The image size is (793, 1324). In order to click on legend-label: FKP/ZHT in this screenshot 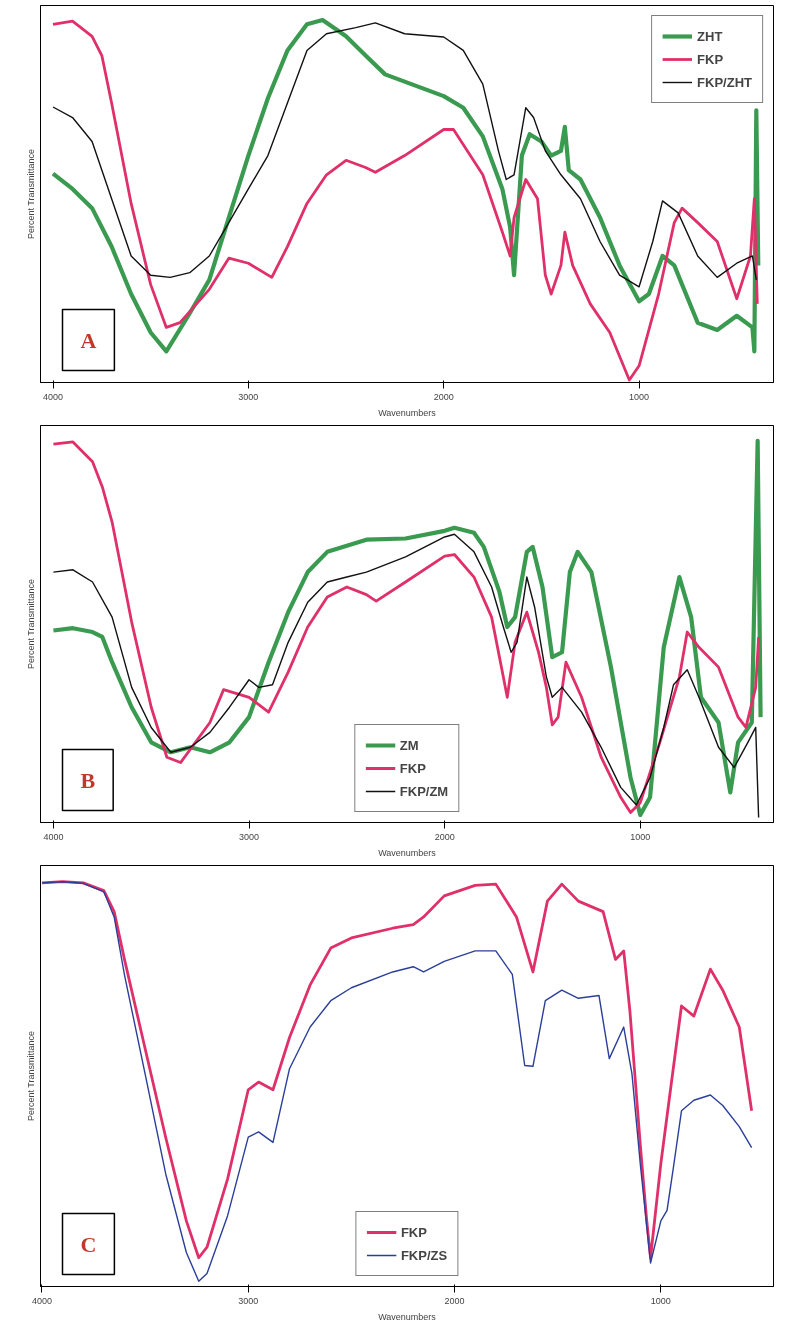, I will do `click(724, 82)`.